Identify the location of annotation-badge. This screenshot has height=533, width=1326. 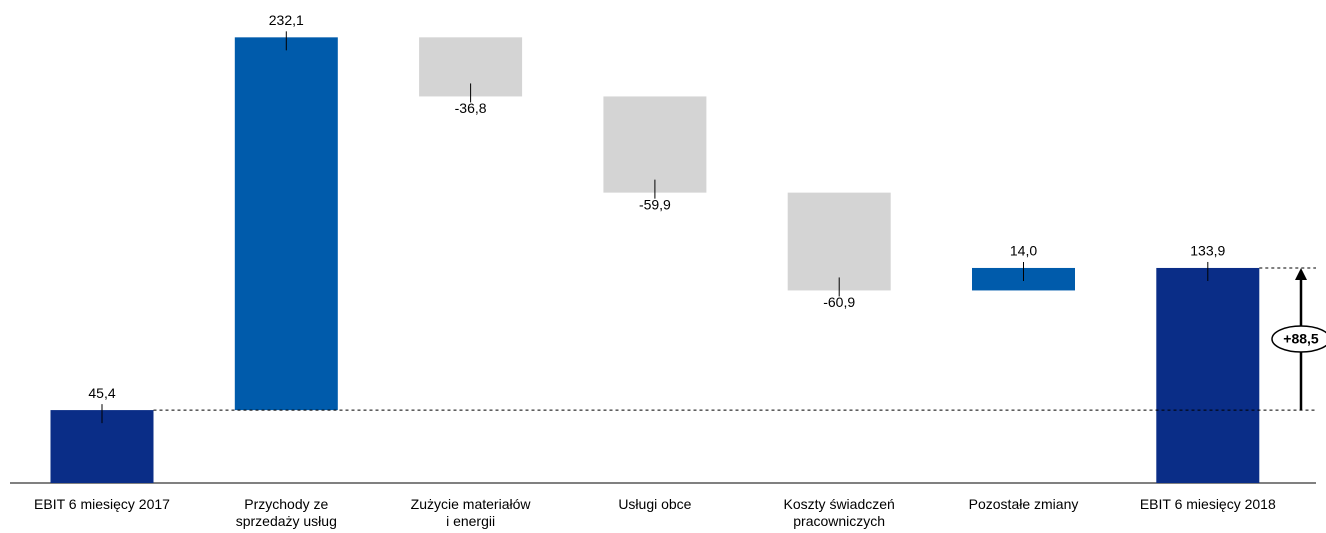
(1298, 339).